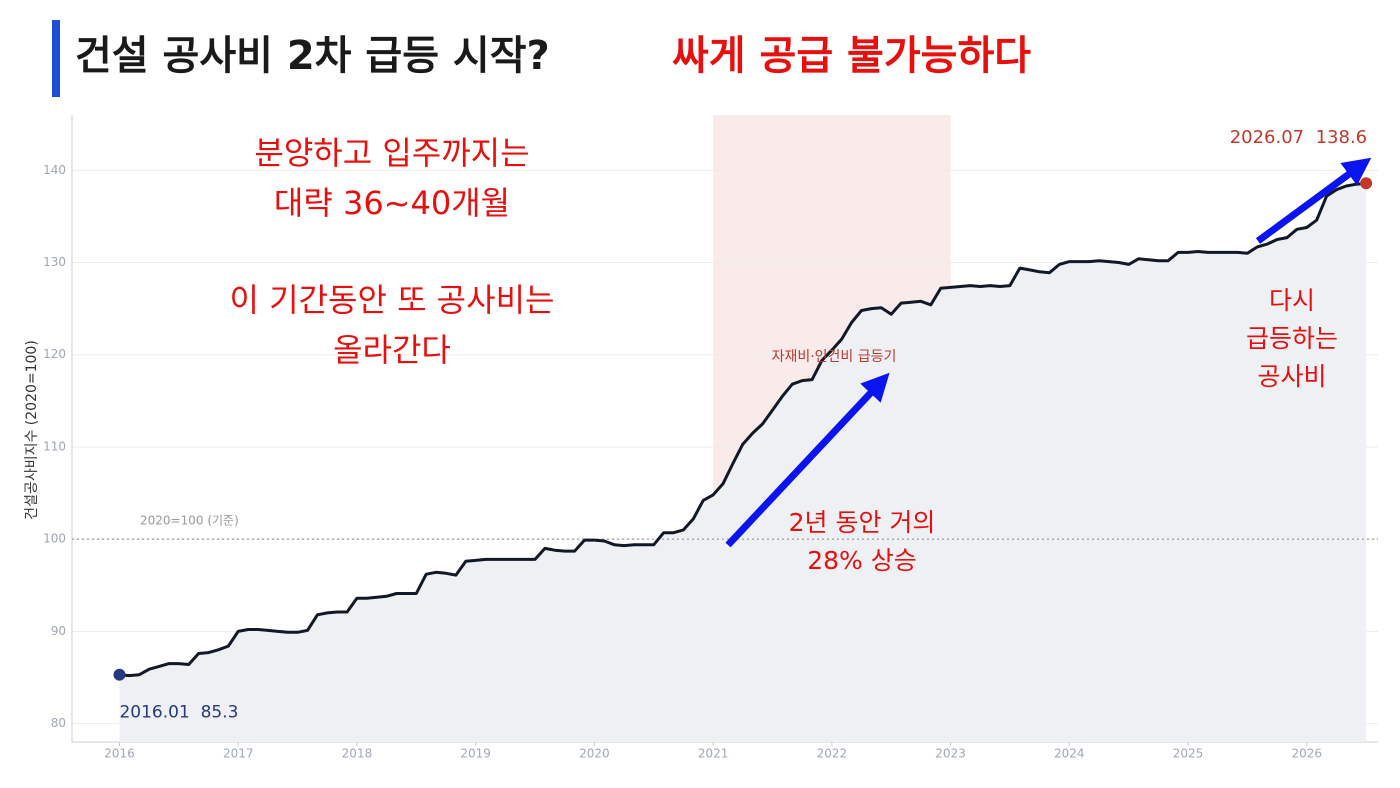 This screenshot has width=1400, height=788. Describe the element at coordinates (594, 754) in the screenshot. I see `x-tick-label: 2020` at that location.